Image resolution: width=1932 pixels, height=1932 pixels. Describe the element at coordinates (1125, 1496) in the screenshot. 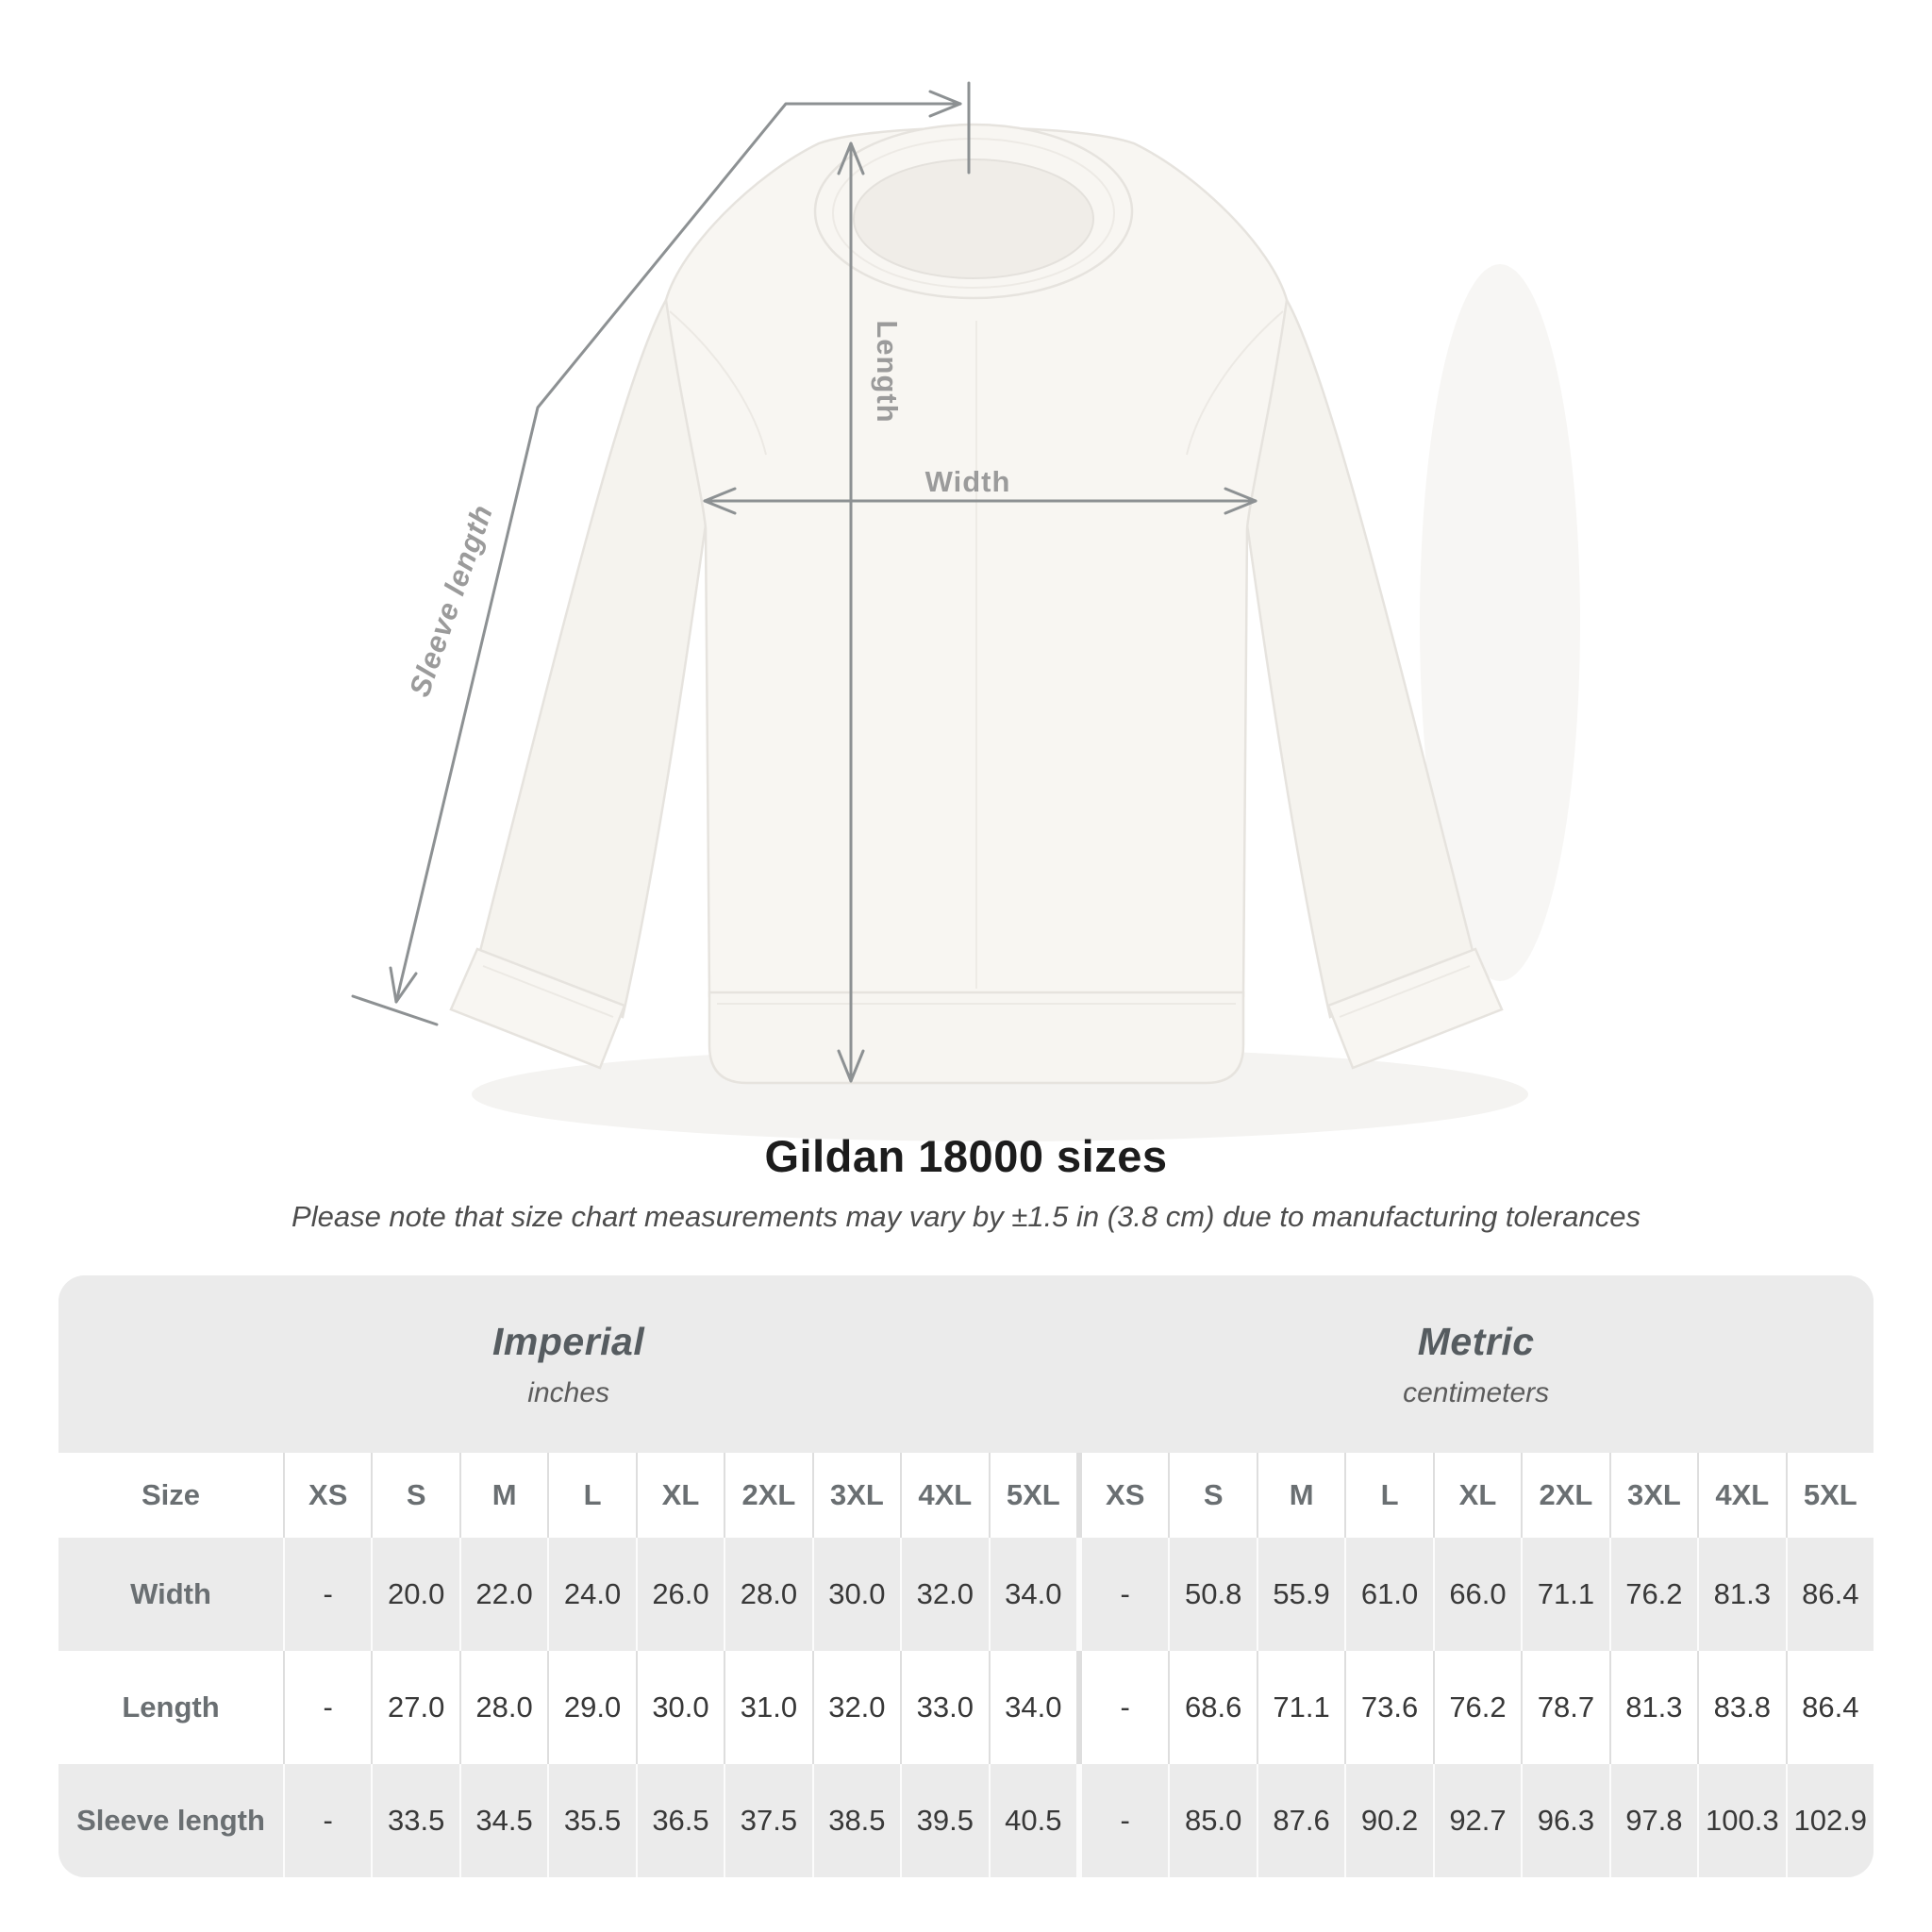

I see `column-header-metric: XS` at that location.